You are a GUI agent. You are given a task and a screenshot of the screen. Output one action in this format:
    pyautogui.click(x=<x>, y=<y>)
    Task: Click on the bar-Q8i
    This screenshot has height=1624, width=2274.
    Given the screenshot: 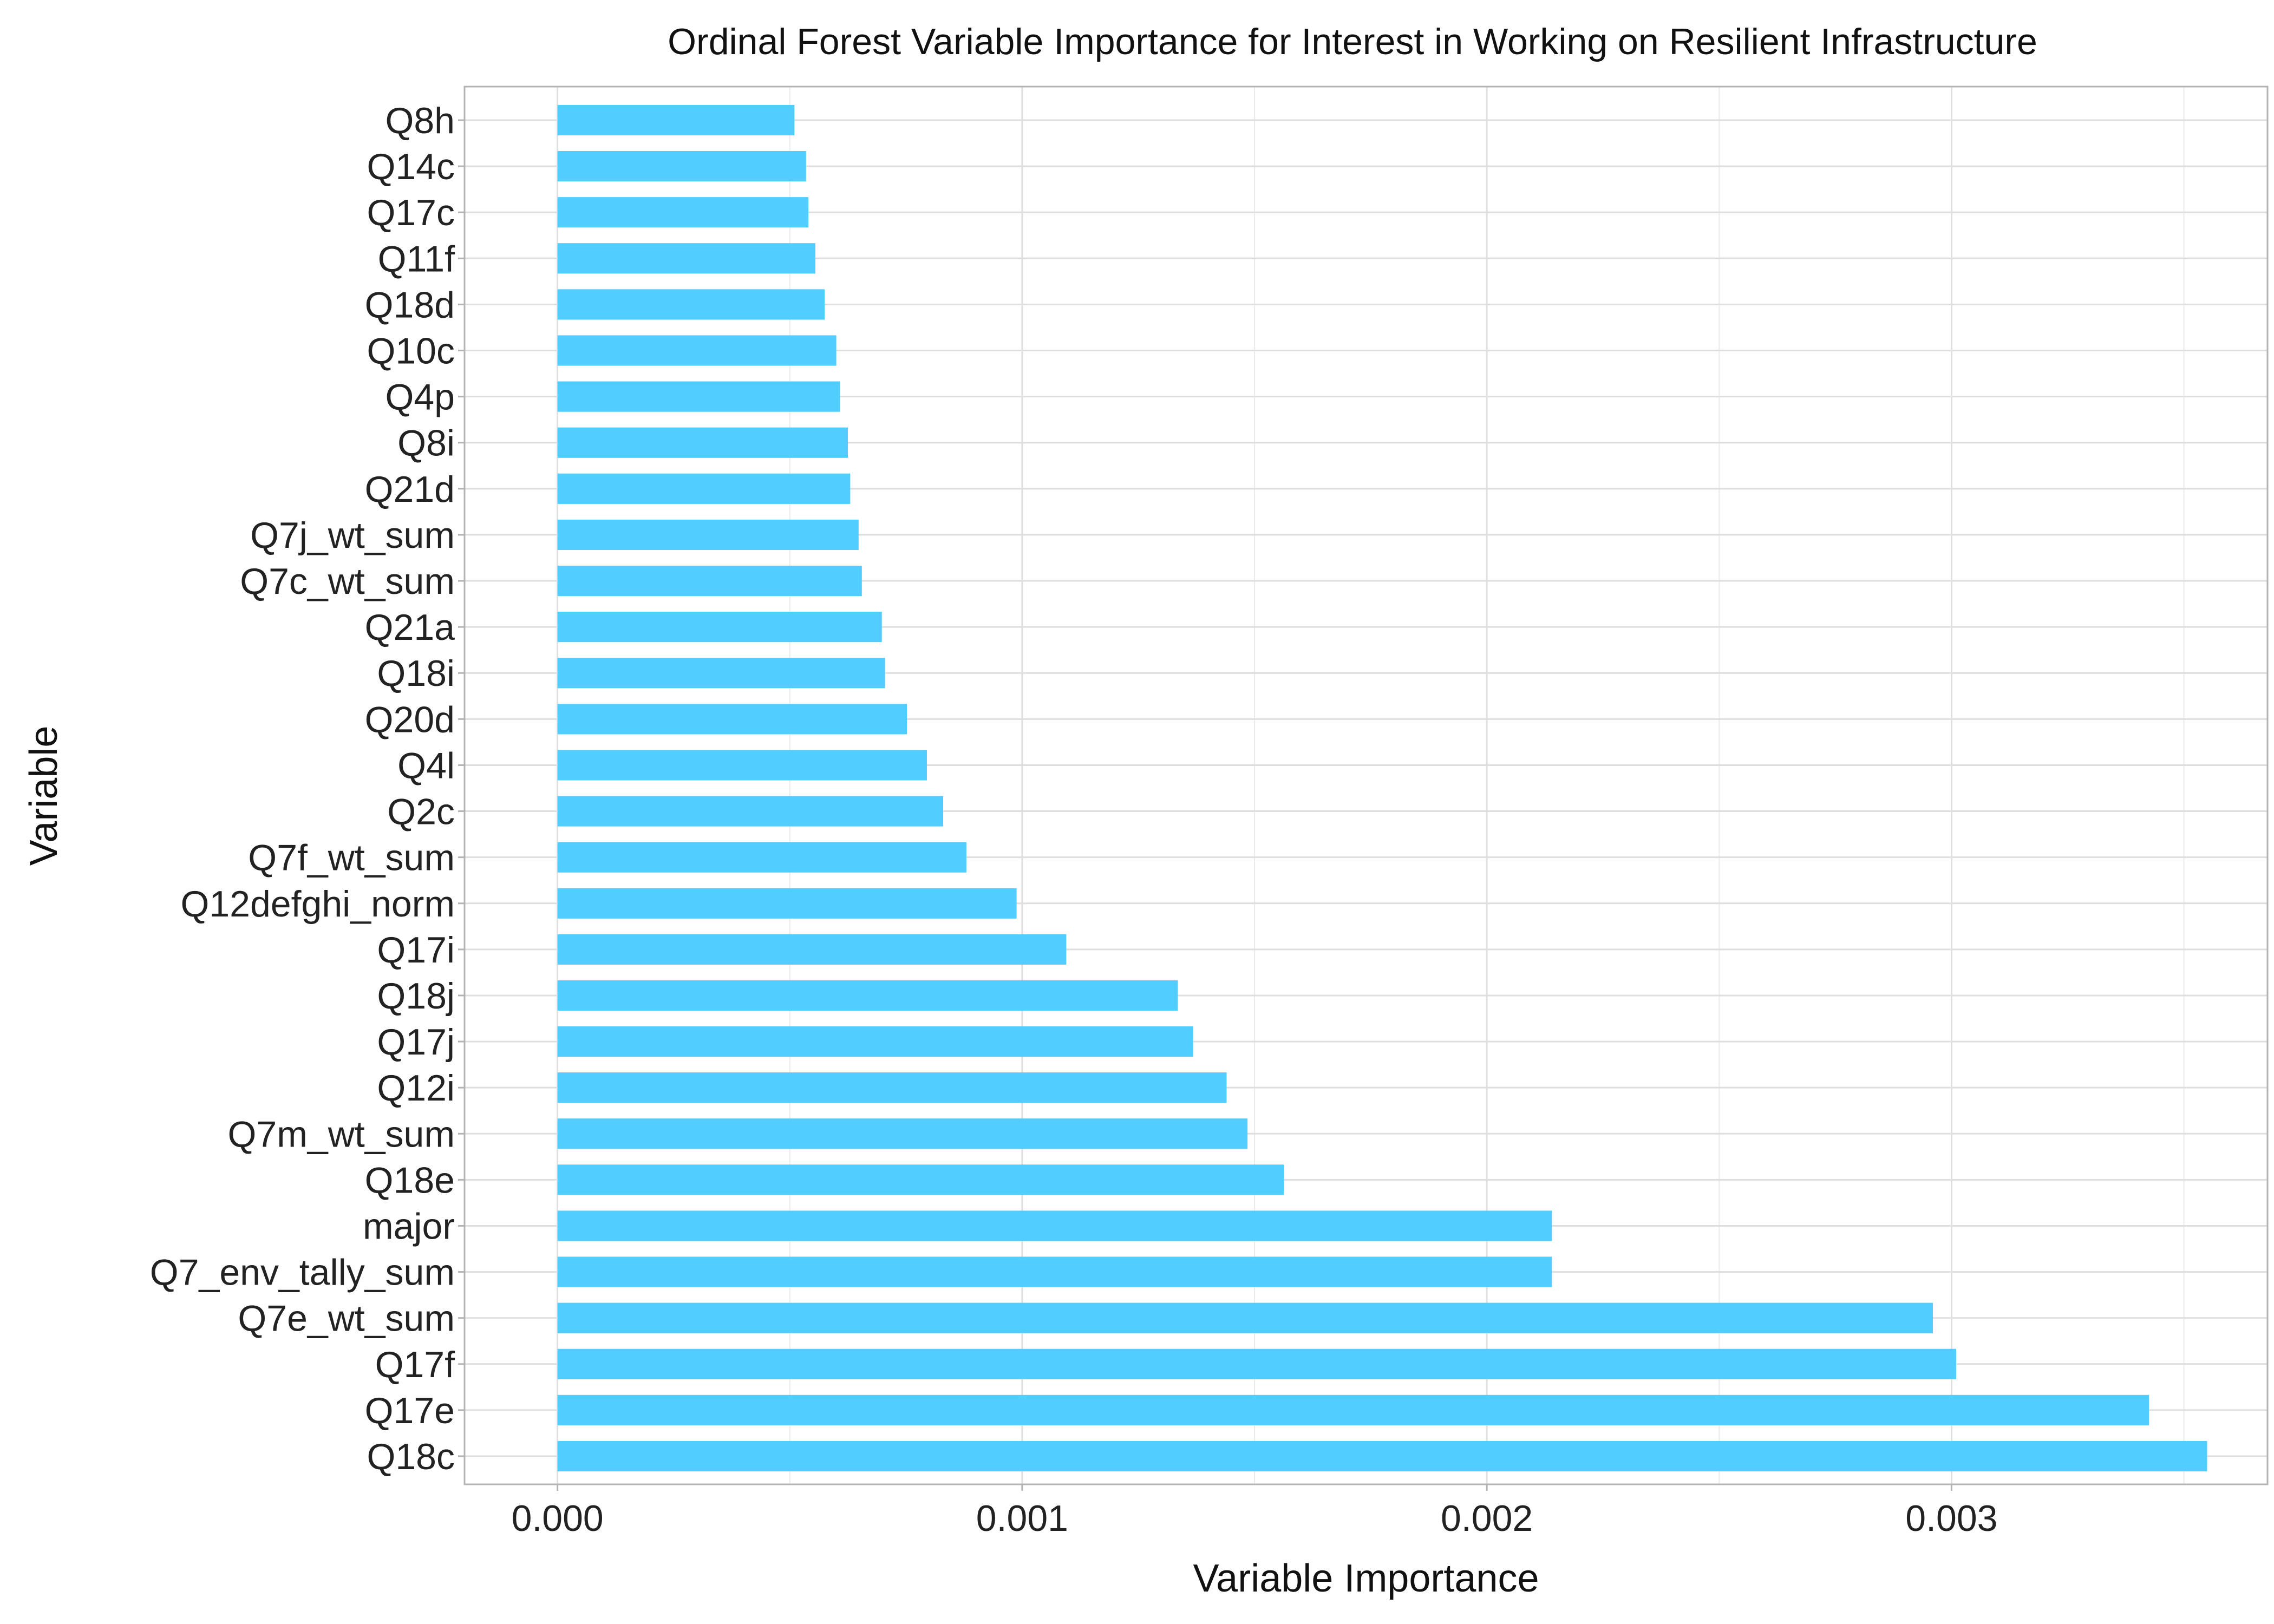 What is the action you would take?
    pyautogui.click(x=703, y=442)
    